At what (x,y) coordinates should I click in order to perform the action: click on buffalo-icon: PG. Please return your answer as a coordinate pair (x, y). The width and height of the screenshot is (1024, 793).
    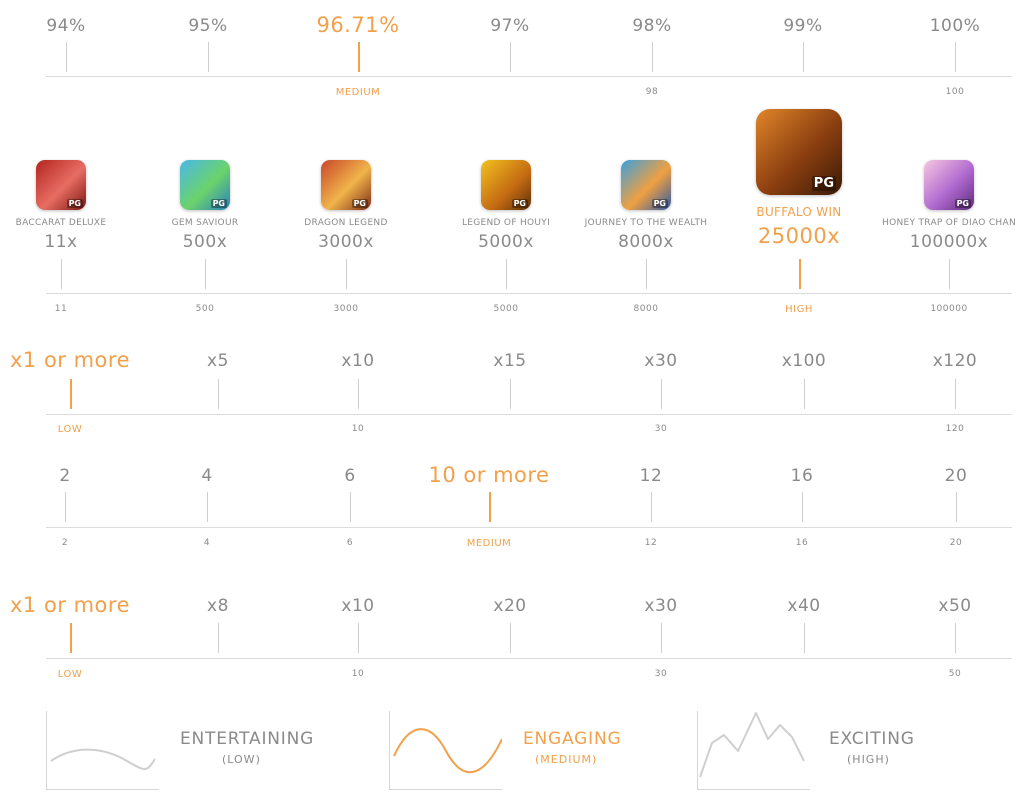
    Looking at the image, I should click on (799, 152).